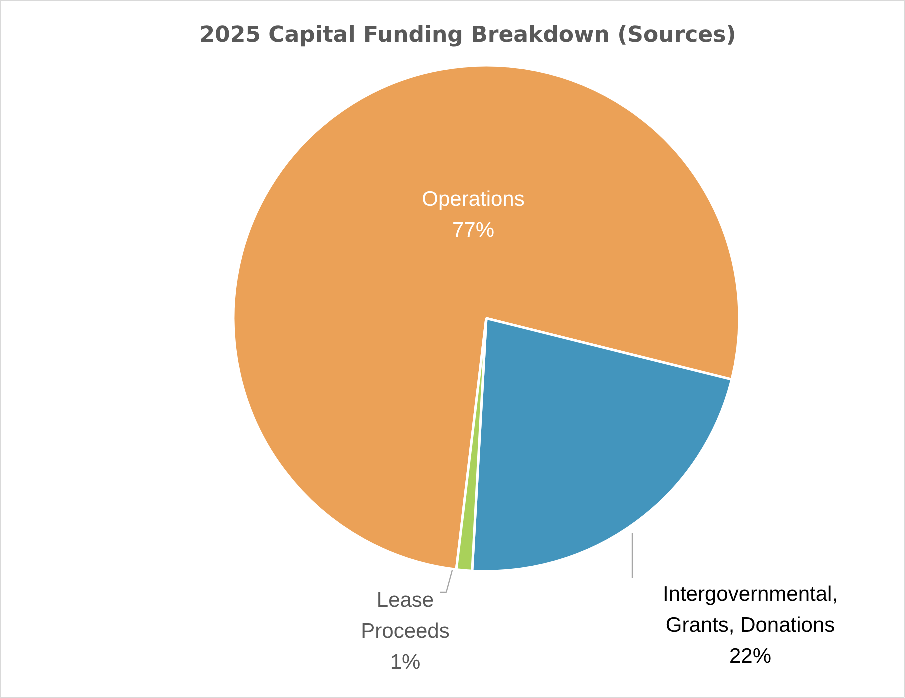 Image resolution: width=905 pixels, height=698 pixels. What do you see at coordinates (468, 35) in the screenshot?
I see `chart-title: 2025 Capital Funding Breakdown (Sources)` at bounding box center [468, 35].